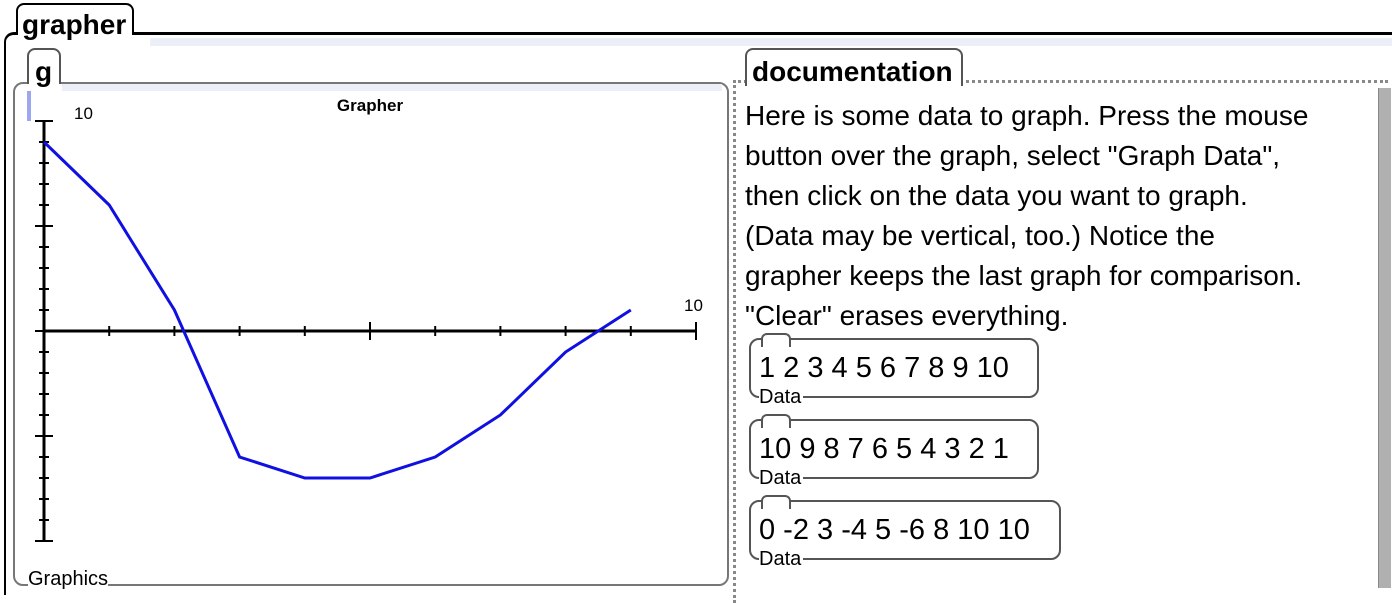 Image resolution: width=1392 pixels, height=603 pixels. Describe the element at coordinates (884, 368) in the screenshot. I see `data-item-values: 1 2 3 4 5 6 7 8 9 10` at that location.